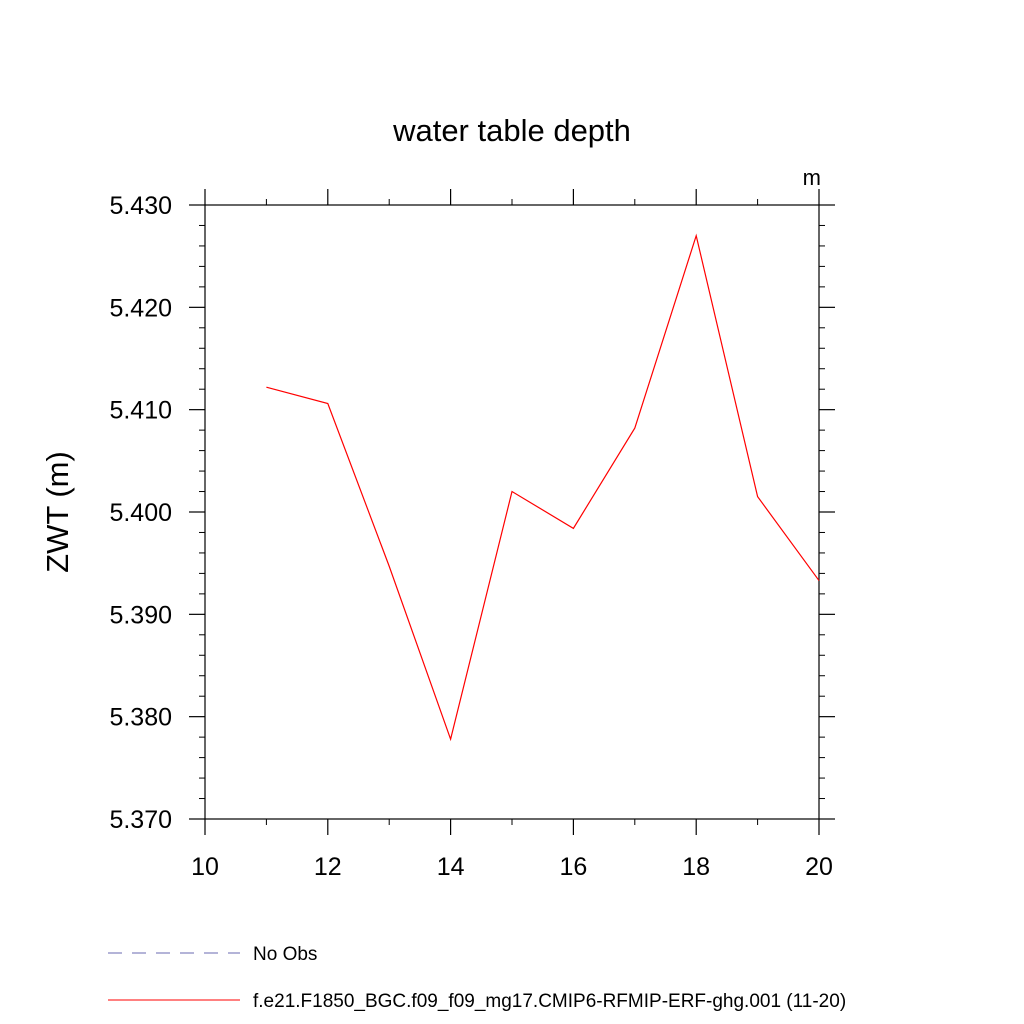 This screenshot has height=1024, width=1024. What do you see at coordinates (511, 130) in the screenshot?
I see `chart-title: water table depth` at bounding box center [511, 130].